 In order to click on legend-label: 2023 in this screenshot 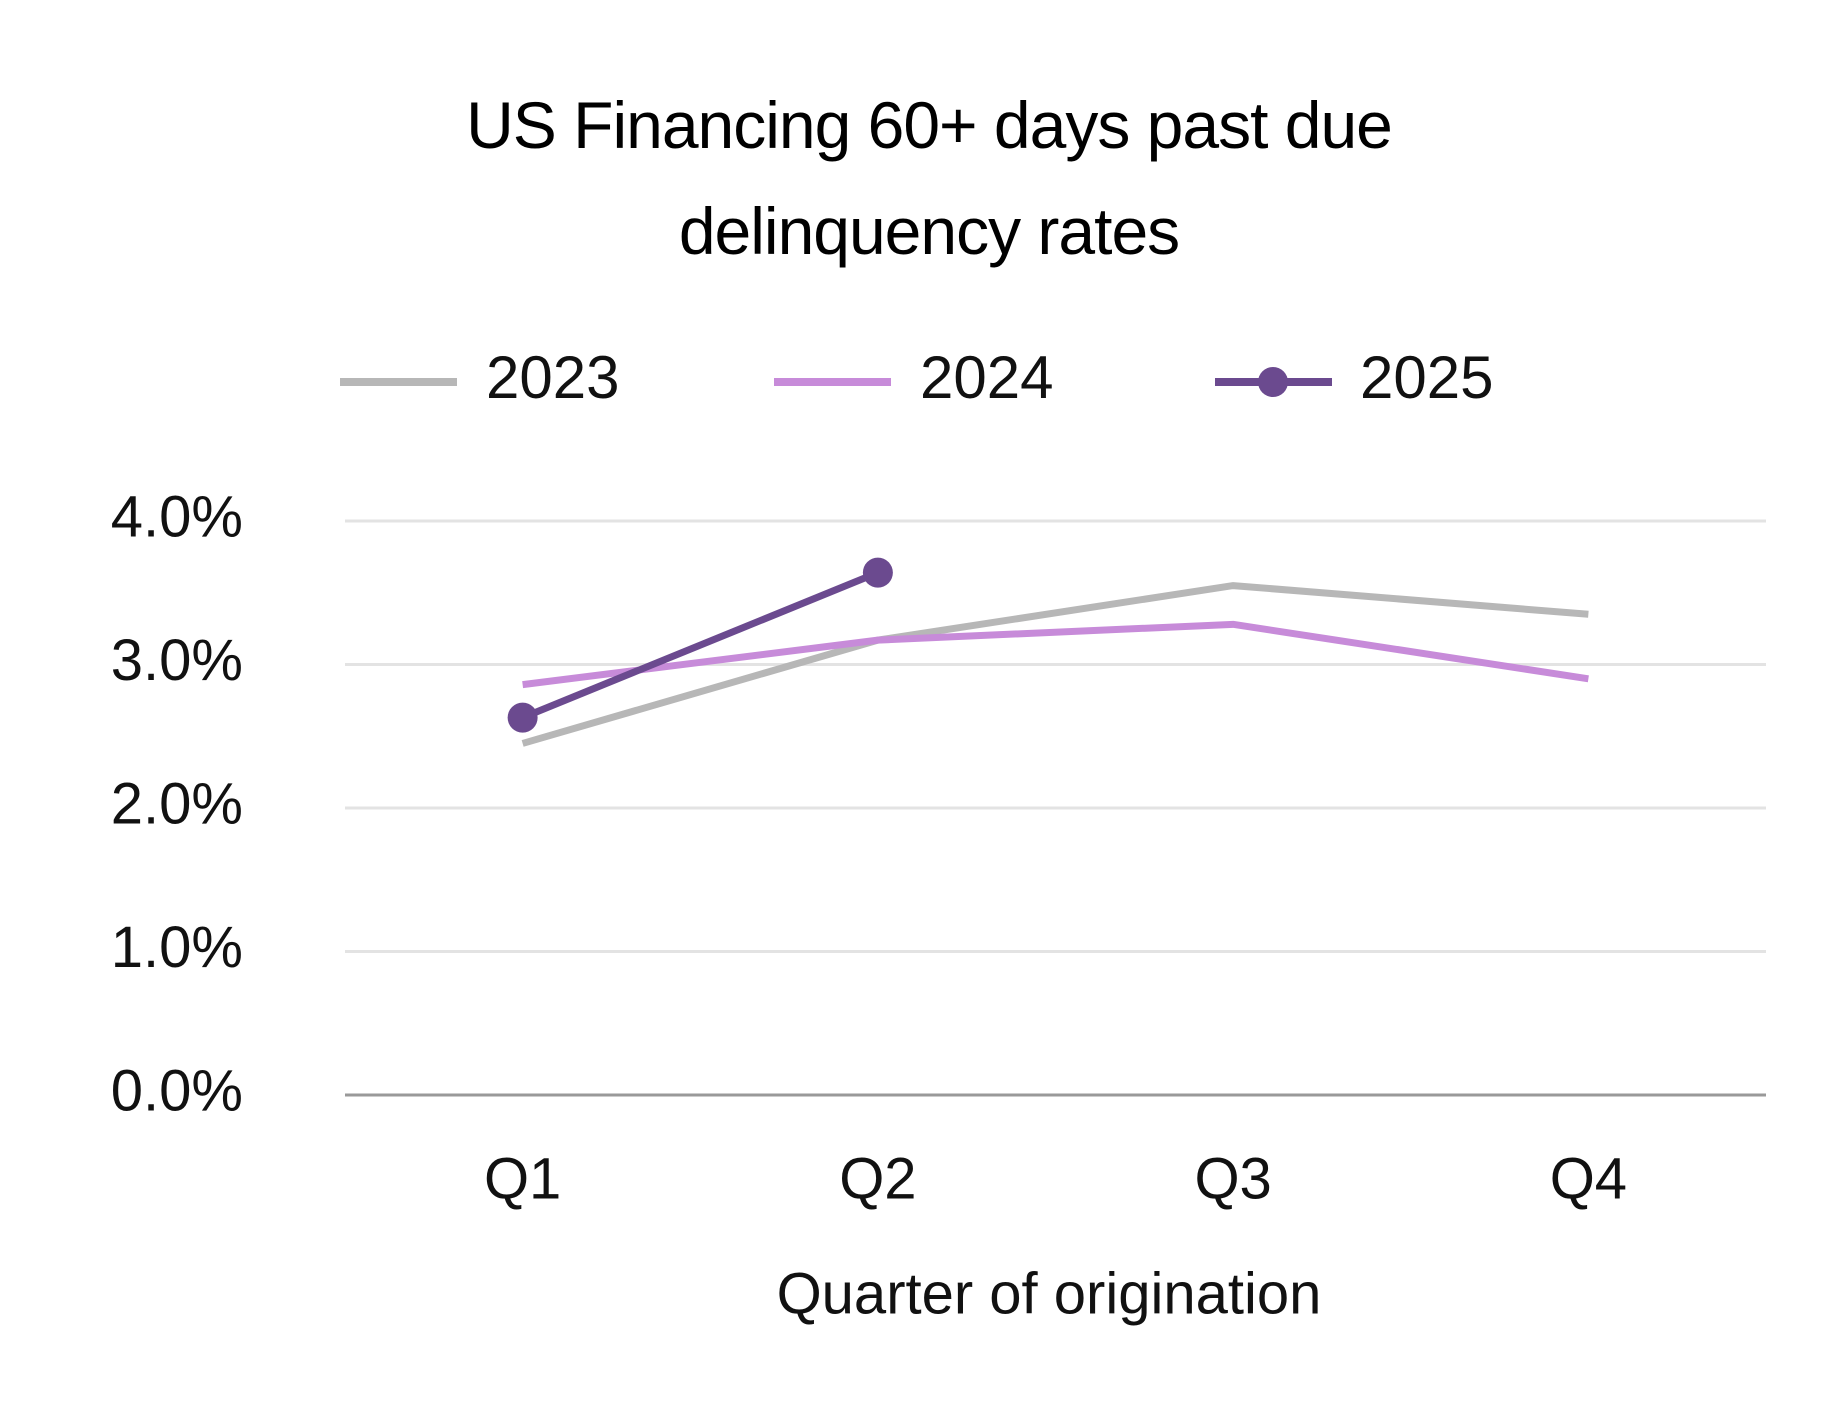, I will do `click(552, 377)`.